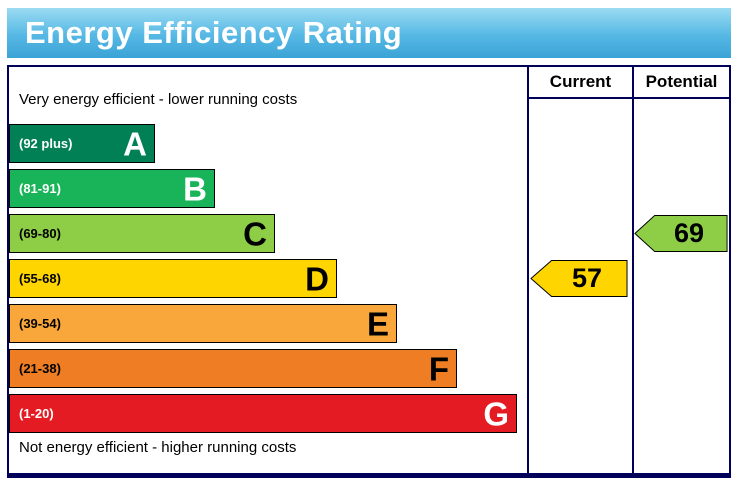  What do you see at coordinates (46, 143) in the screenshot?
I see `band-range-label: (92 plus)` at bounding box center [46, 143].